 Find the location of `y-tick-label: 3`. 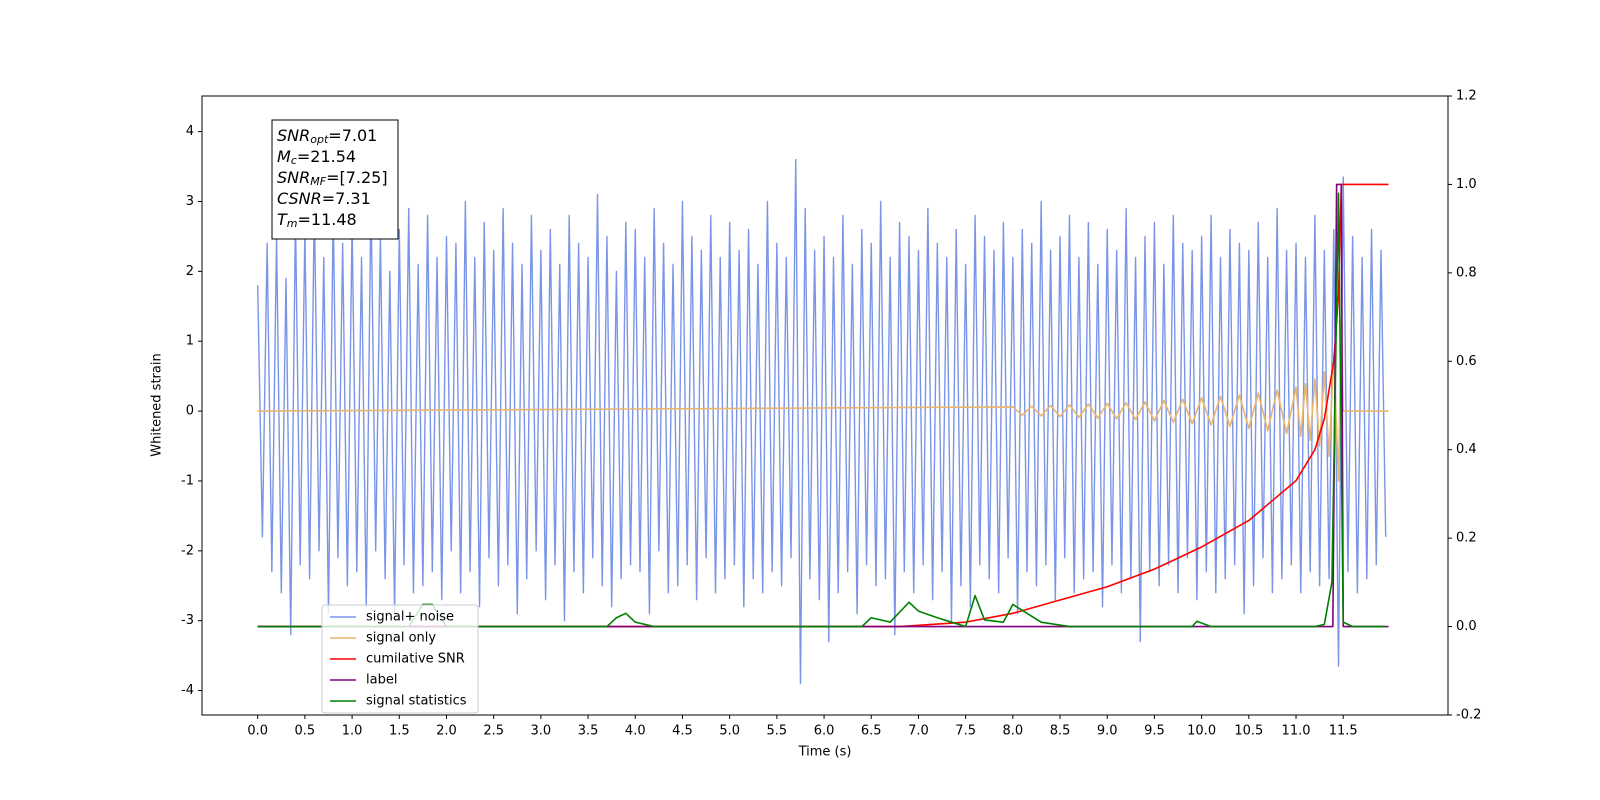

y-tick-label: 3 is located at coordinates (190, 201).